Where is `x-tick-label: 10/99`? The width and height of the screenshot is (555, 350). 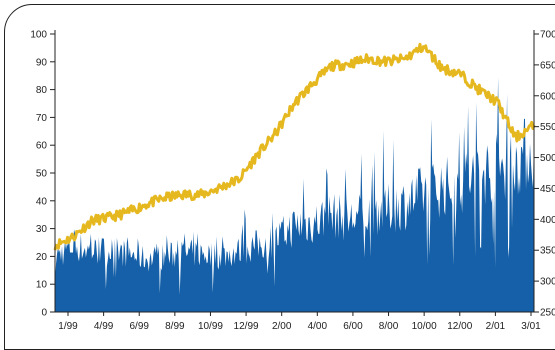
x-tick-label: 10/99 is located at coordinates (210, 326).